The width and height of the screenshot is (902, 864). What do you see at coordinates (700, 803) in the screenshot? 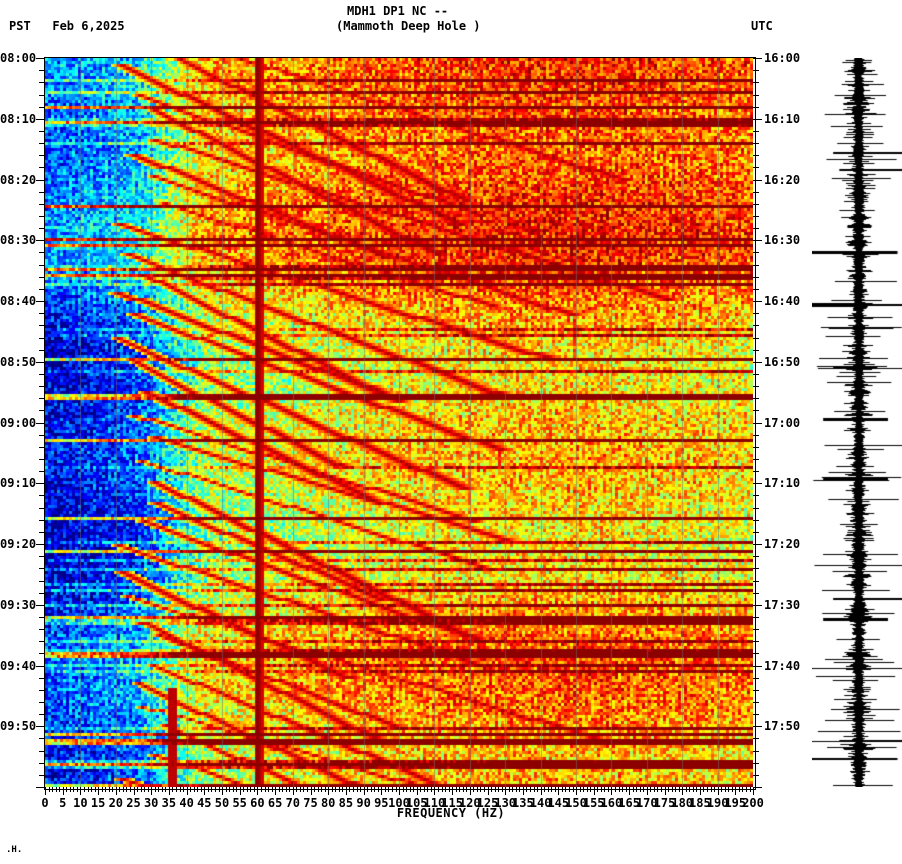
I see `x-tick-label: 185` at bounding box center [700, 803].